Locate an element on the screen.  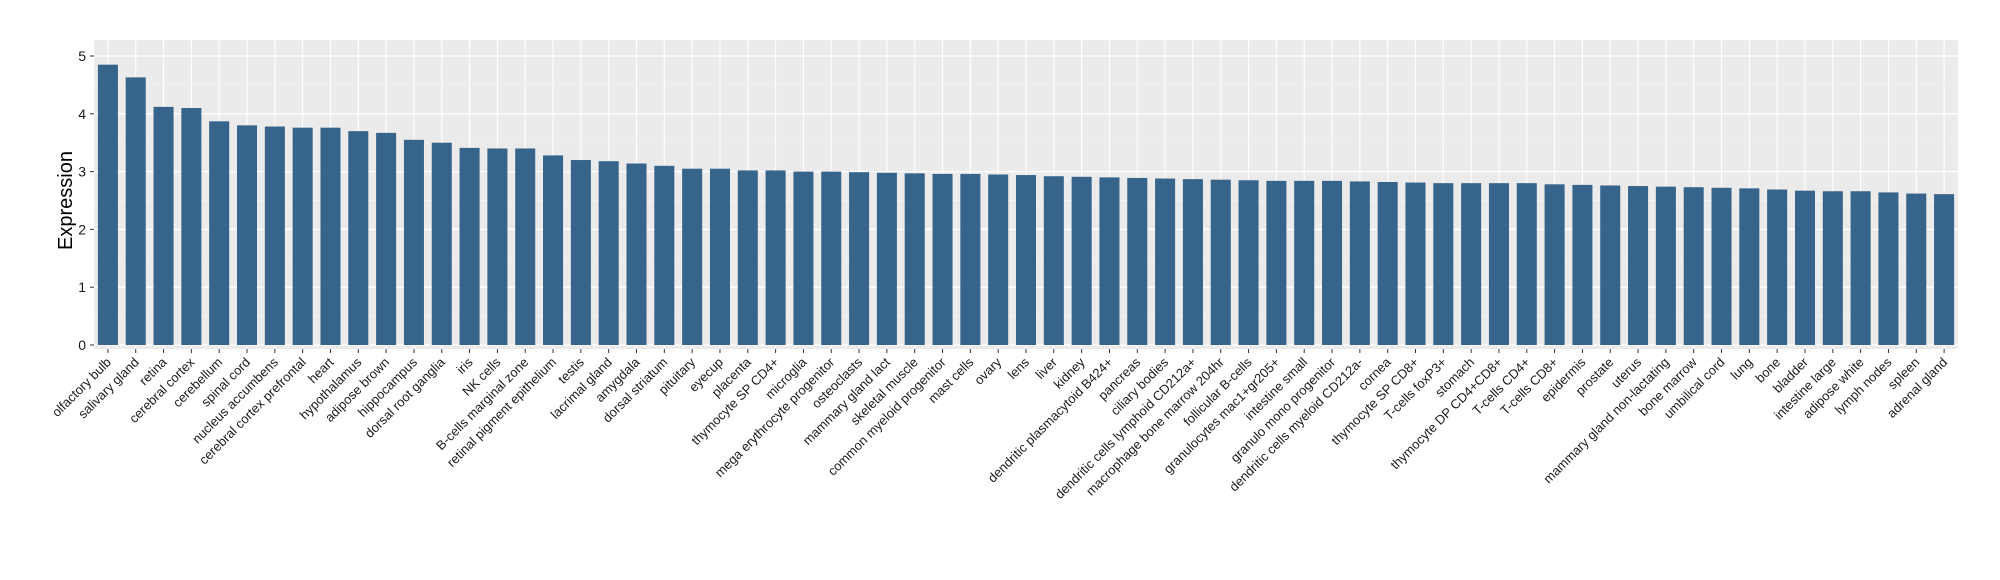
y-tick-label: 0 is located at coordinates (82, 345).